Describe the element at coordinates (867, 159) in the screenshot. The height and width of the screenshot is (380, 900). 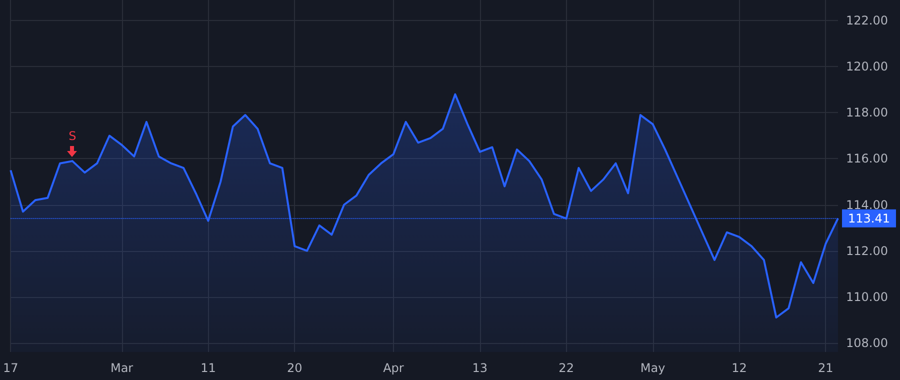
I see `y-tick-label: 116.00` at that location.